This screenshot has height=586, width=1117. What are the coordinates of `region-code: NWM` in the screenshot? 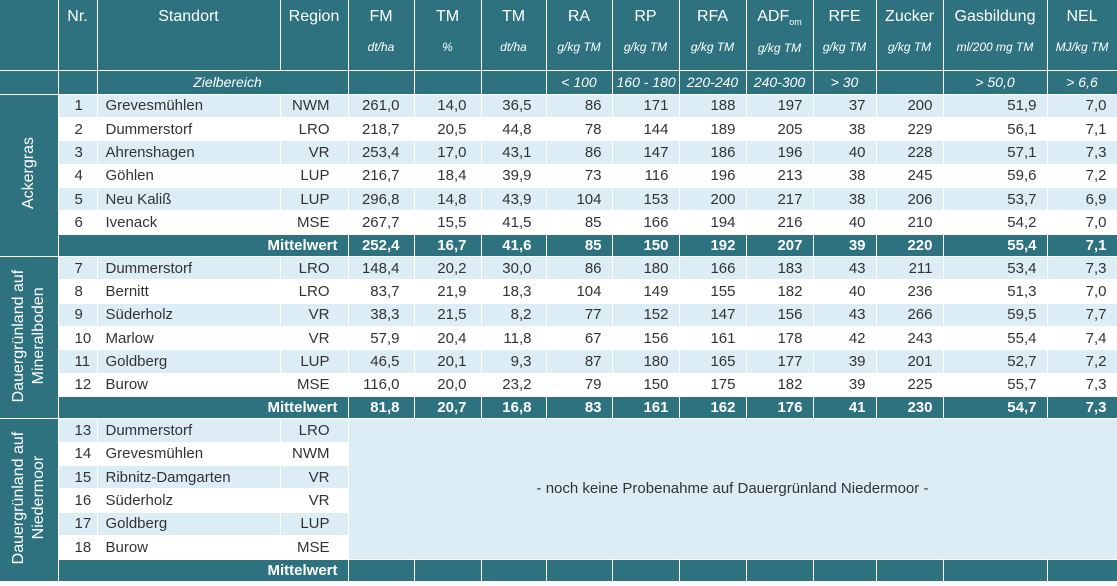 It's located at (314, 106).